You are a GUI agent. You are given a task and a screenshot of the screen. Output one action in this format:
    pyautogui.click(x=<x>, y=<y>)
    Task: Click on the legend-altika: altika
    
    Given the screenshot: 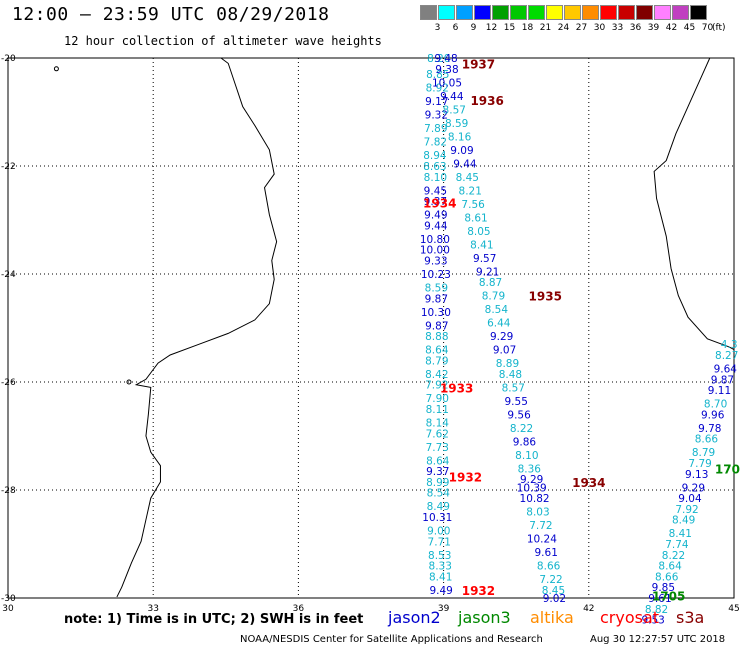 What is the action you would take?
    pyautogui.click(x=552, y=617)
    